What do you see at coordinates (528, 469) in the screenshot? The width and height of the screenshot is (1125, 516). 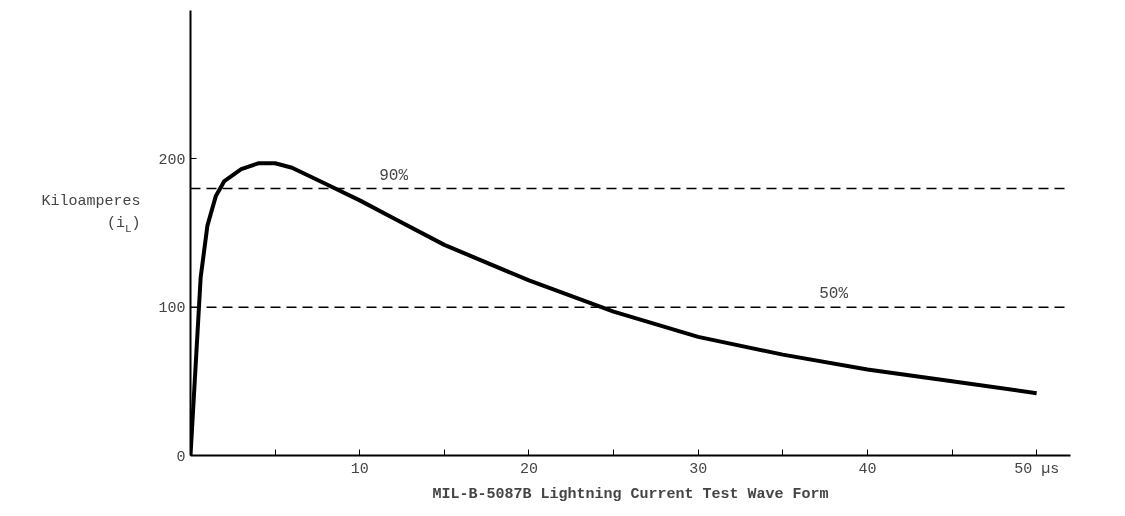 I see `x-tick-label: 20` at bounding box center [528, 469].